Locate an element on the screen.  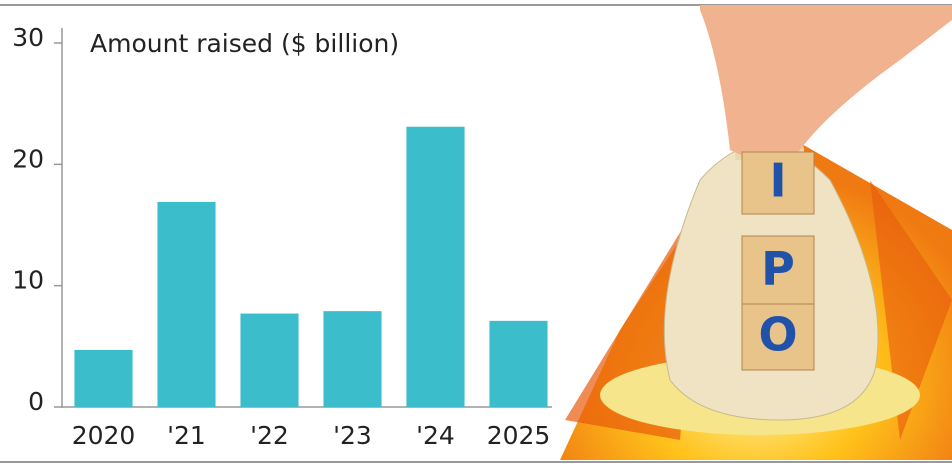
y-tick-label: 20 is located at coordinates (28, 158).